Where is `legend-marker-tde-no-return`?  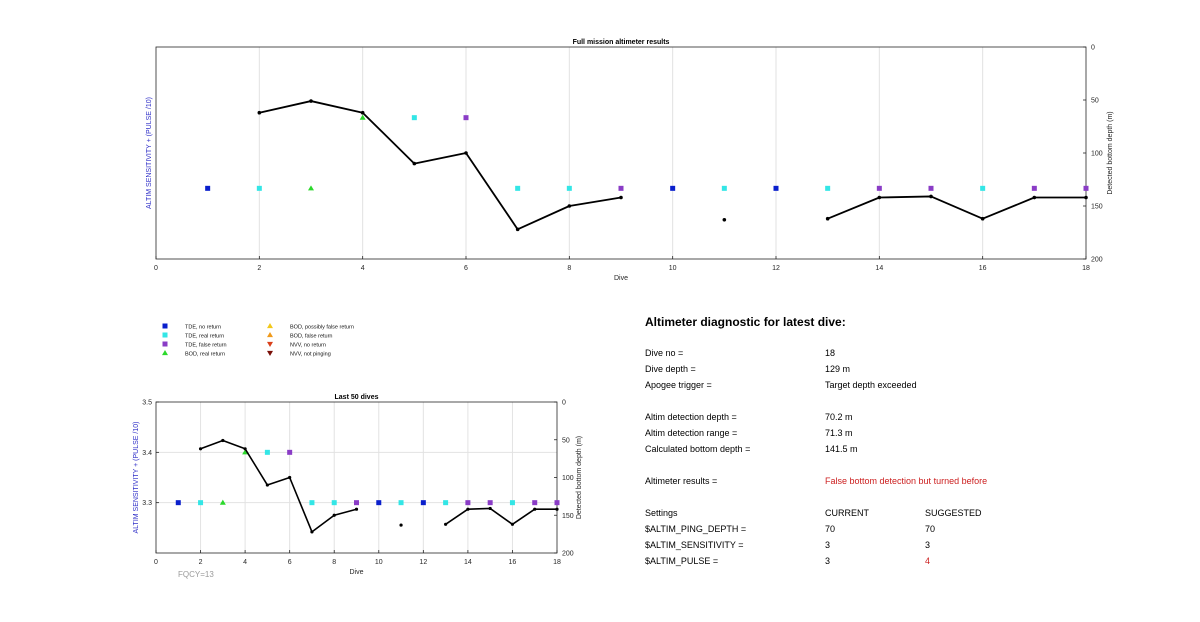
legend-marker-tde-no-return is located at coordinates (165, 326).